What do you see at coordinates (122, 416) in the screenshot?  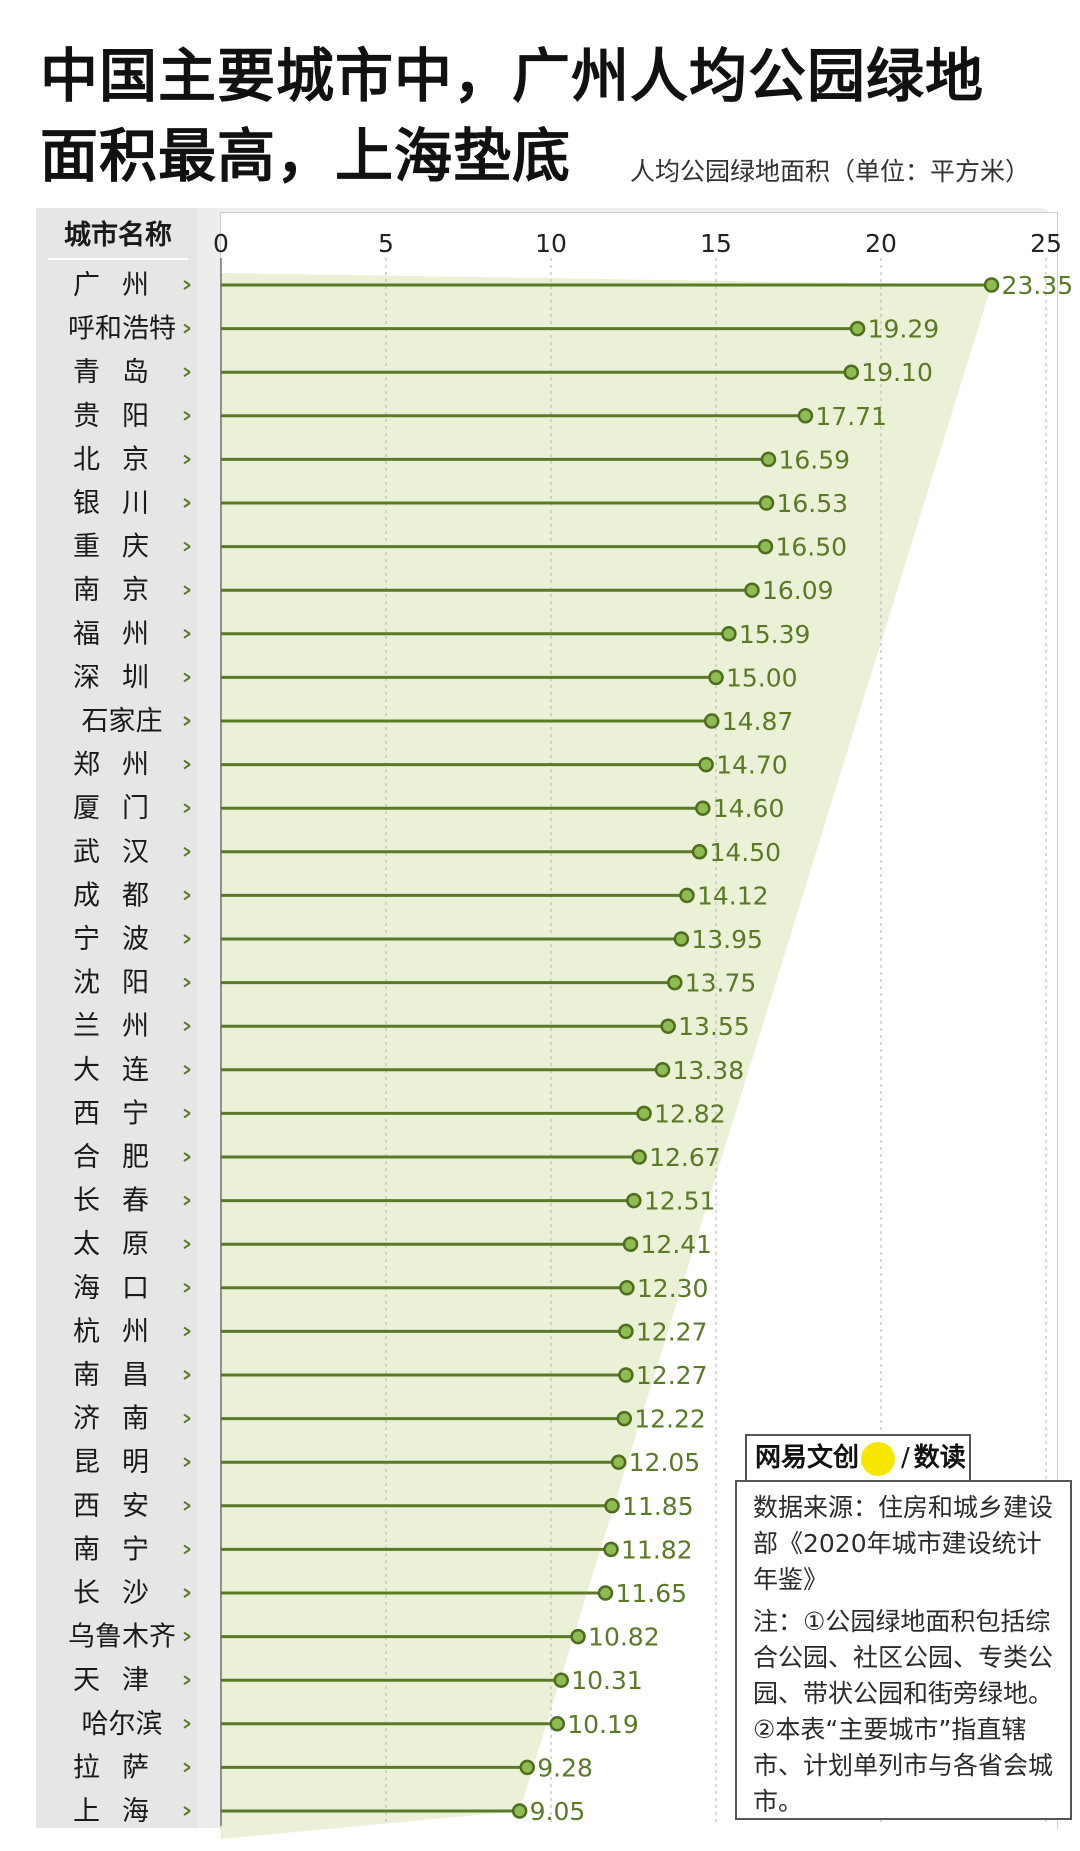 I see `city-label: 贵阳` at bounding box center [122, 416].